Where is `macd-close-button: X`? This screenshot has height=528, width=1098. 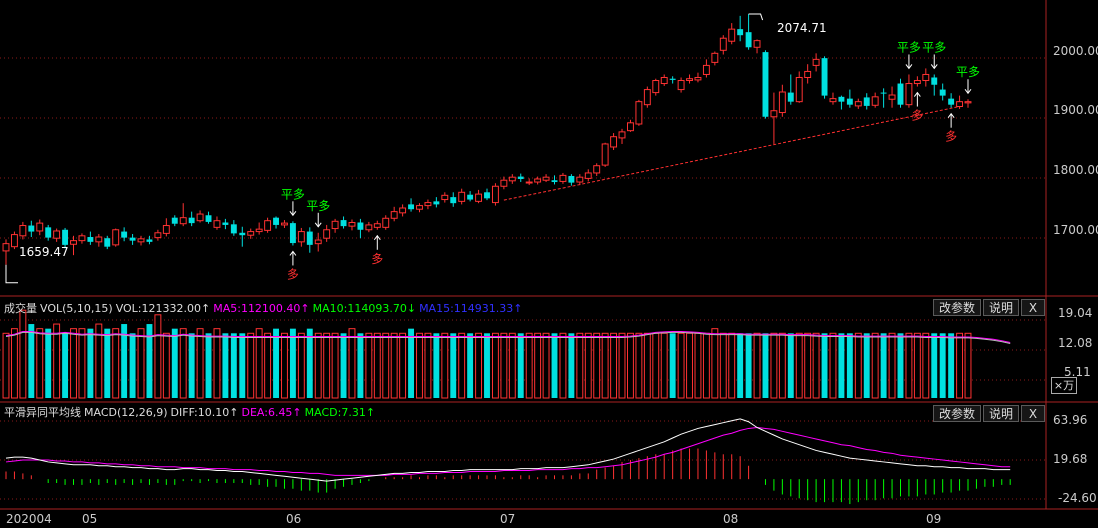 macd-close-button: X is located at coordinates (1033, 413).